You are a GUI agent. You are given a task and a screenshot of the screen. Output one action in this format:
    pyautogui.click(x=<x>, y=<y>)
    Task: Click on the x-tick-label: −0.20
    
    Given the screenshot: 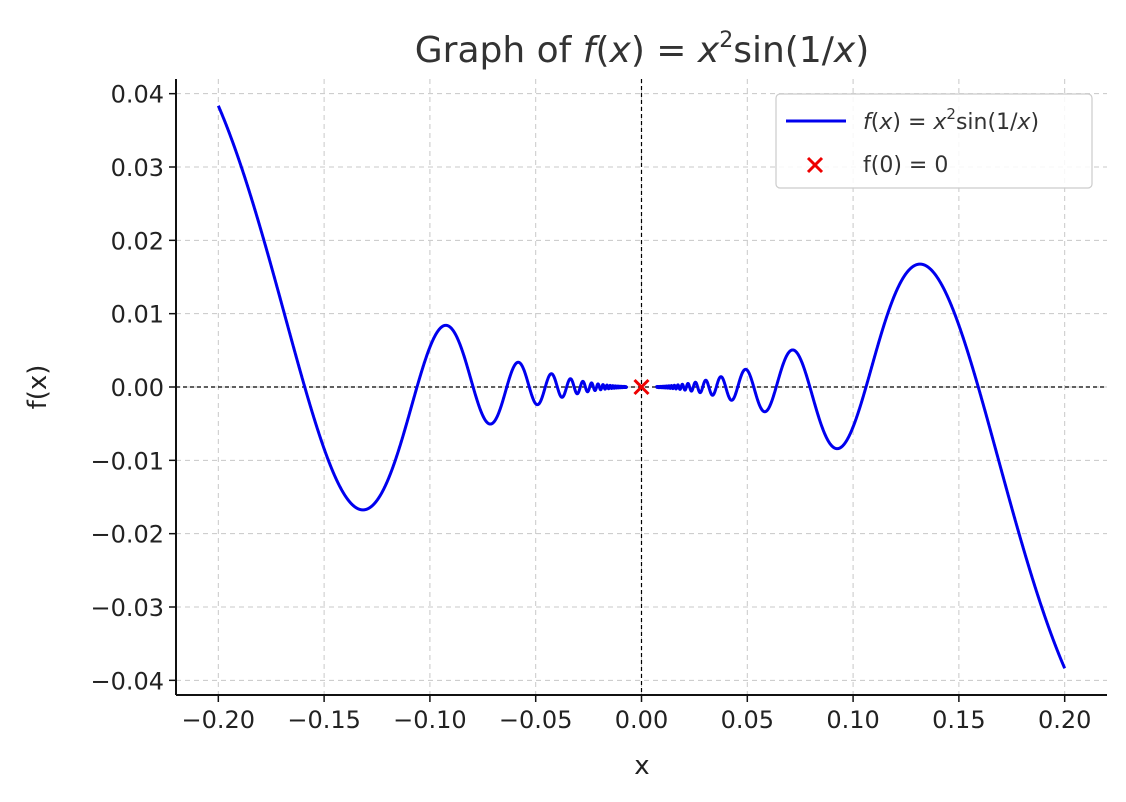 What is the action you would take?
    pyautogui.click(x=219, y=720)
    